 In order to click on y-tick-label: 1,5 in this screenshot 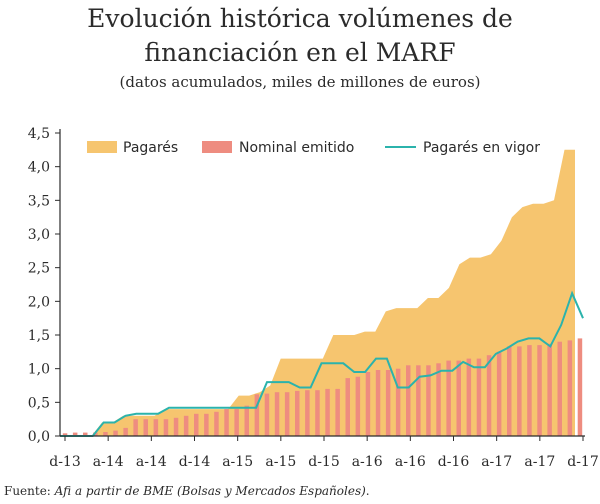, I will do `click(39, 336)`.